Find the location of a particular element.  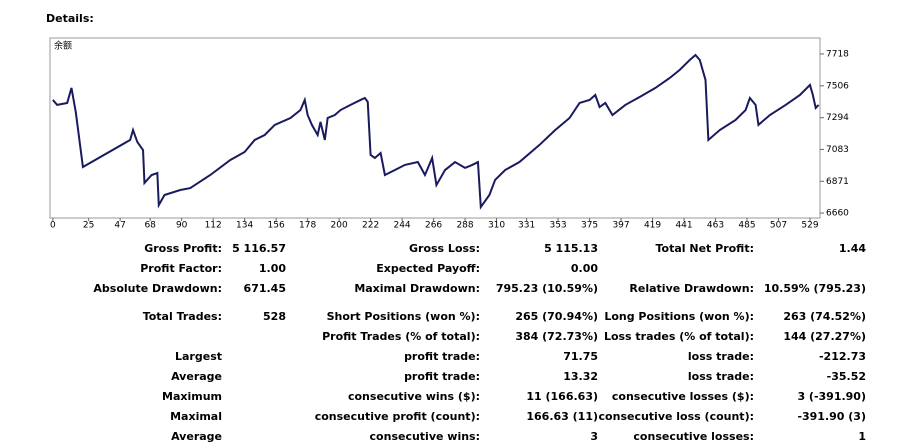

field-value: 166.63 (11) is located at coordinates (562, 416).